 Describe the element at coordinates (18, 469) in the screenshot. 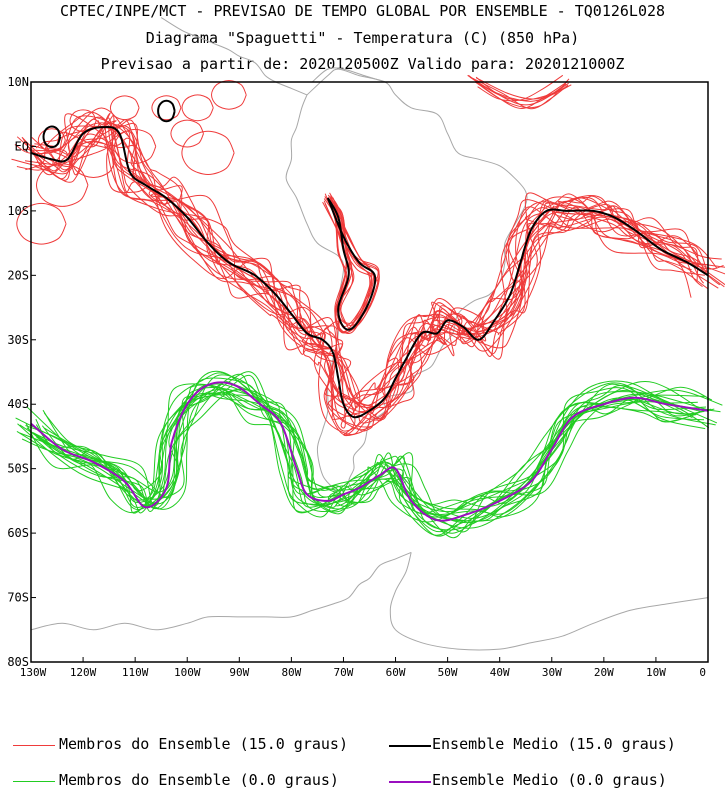

I see `lat-label: 50S` at that location.